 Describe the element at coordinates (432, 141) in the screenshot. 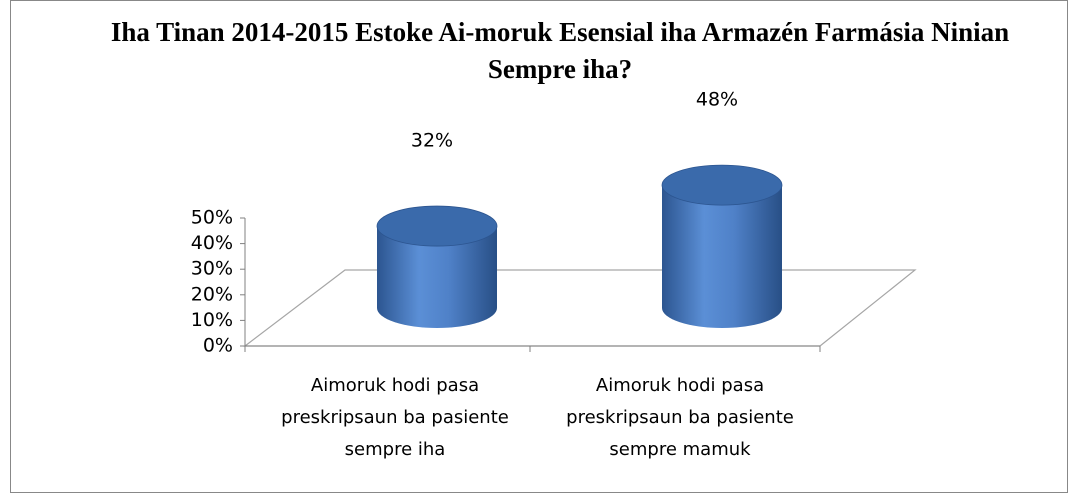

I see `value-label: 32%` at that location.